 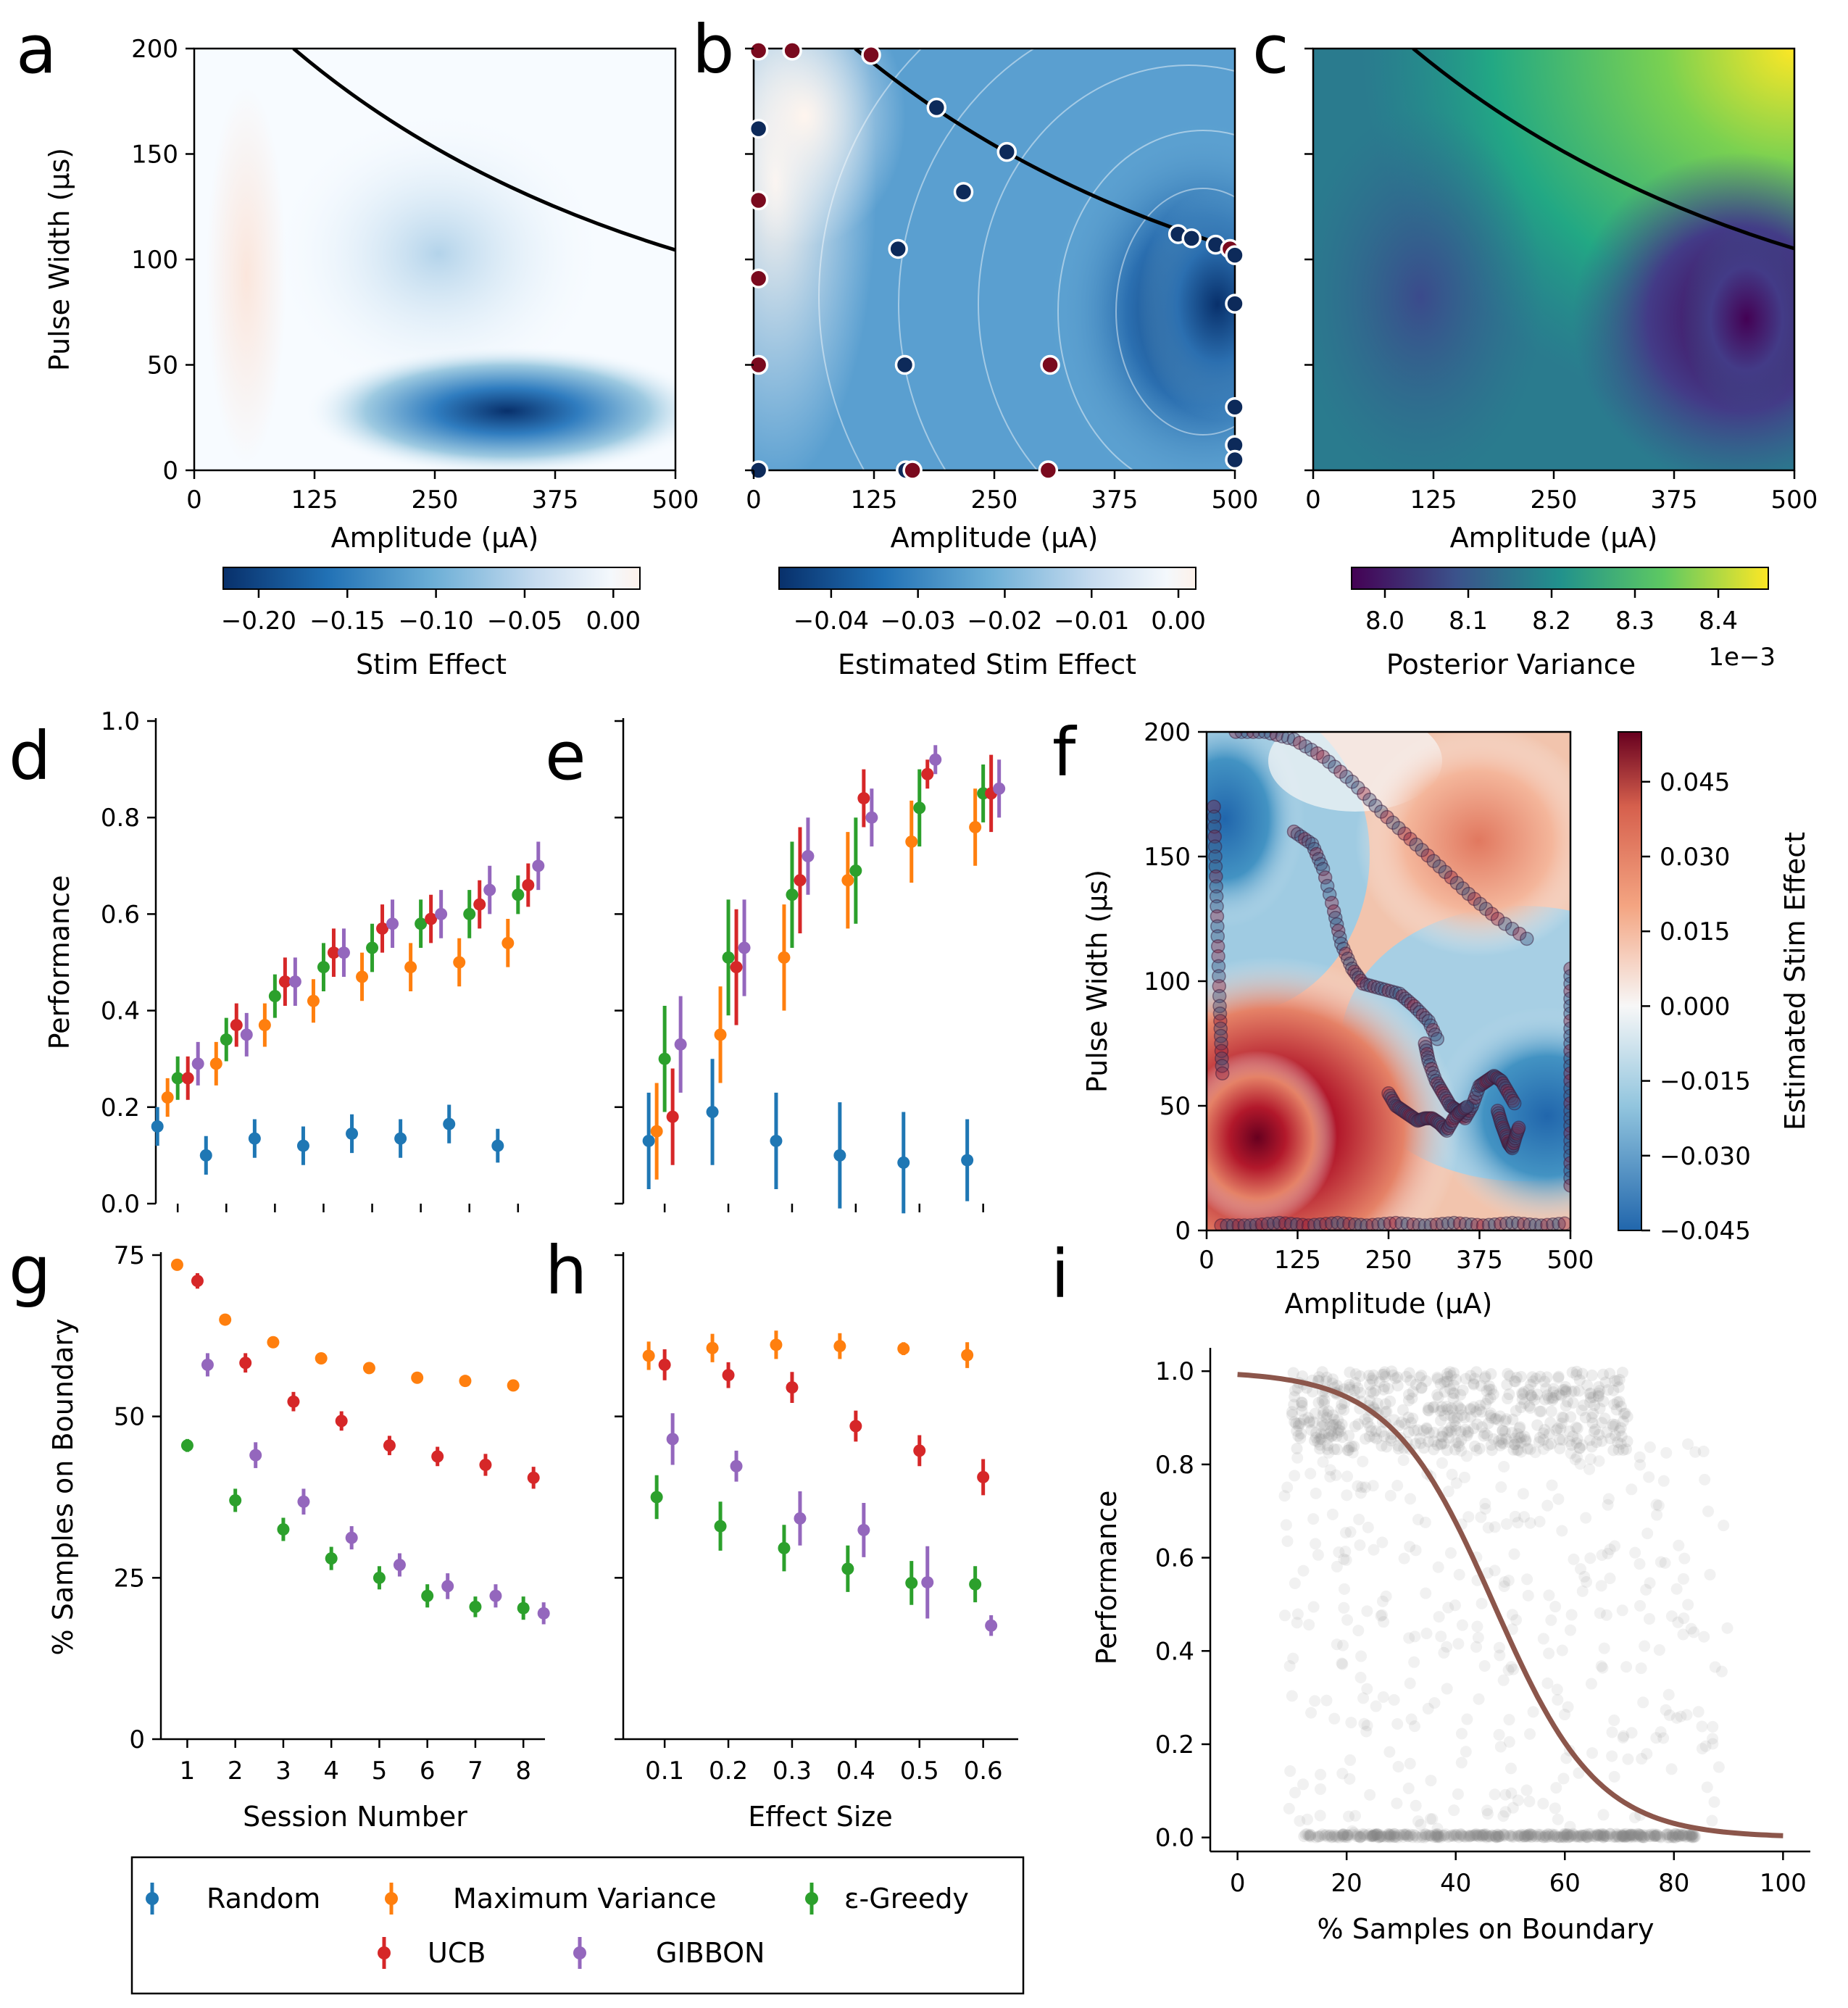 I want to click on x-tick-label: 375, so click(x=1115, y=500).